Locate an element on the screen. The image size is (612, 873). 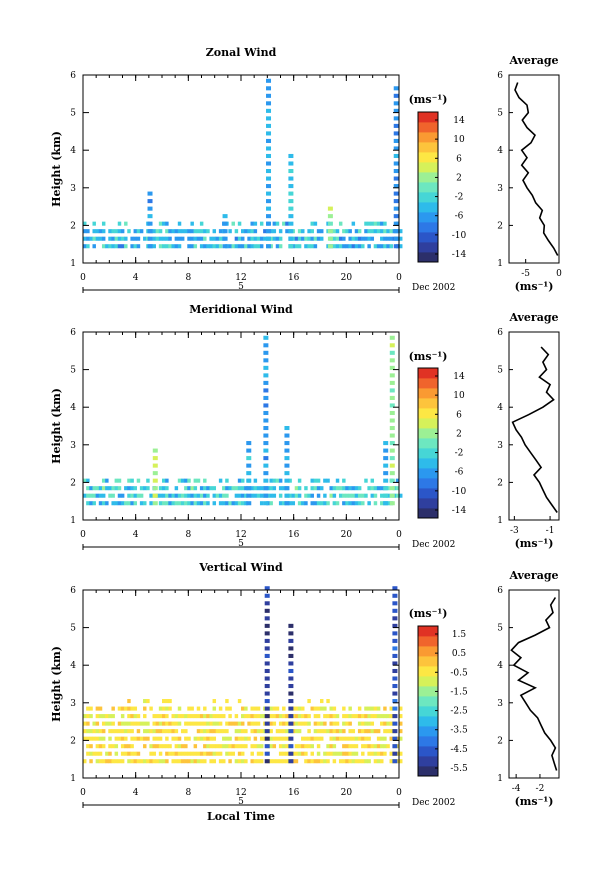
profile-x-tick-label: -4 is located at coordinates (516, 789).